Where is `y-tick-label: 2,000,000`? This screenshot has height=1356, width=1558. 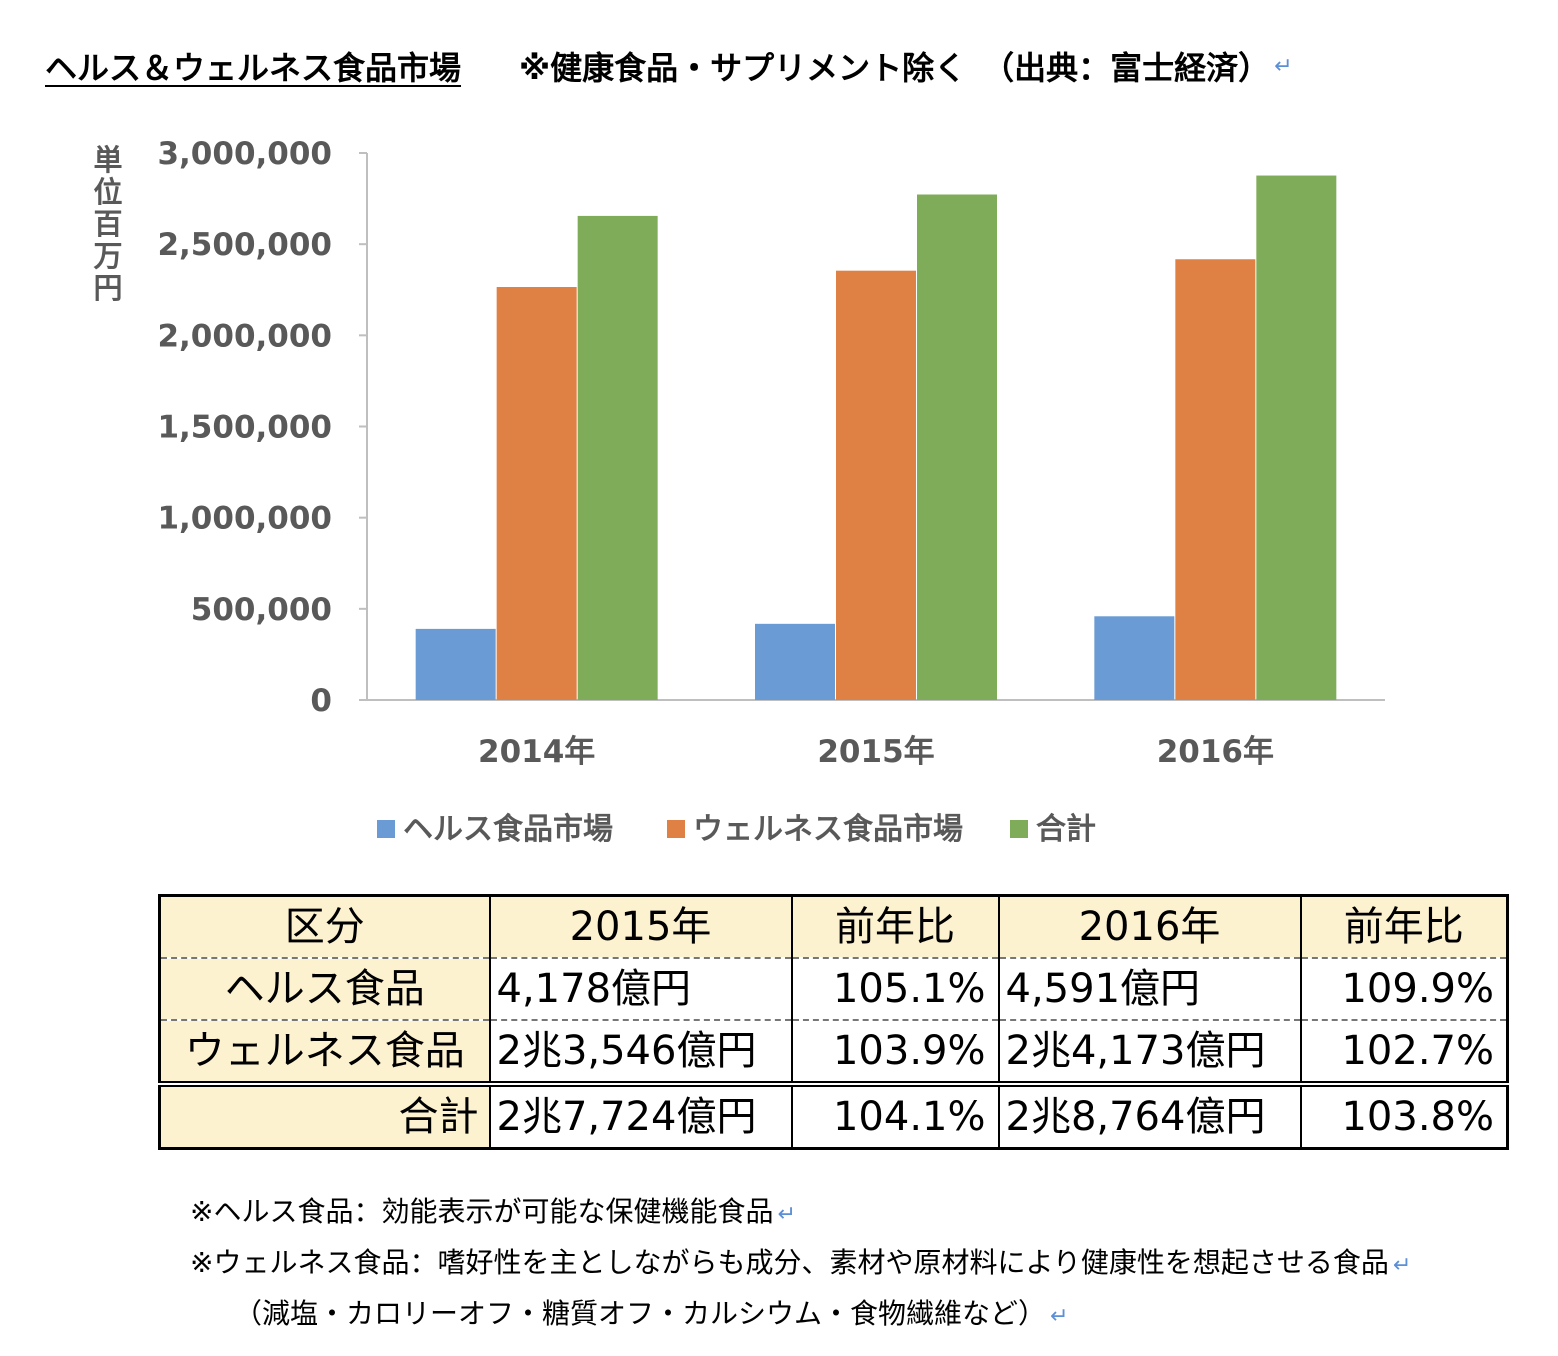 y-tick-label: 2,000,000 is located at coordinates (244, 336).